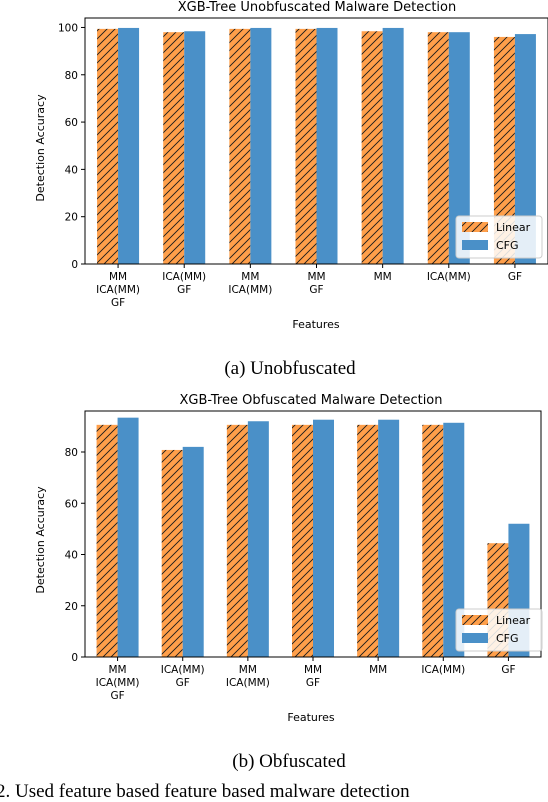  Describe the element at coordinates (310, 400) in the screenshot. I see `chart-title: XGB-Tree Obfuscated Malware Detection` at that location.